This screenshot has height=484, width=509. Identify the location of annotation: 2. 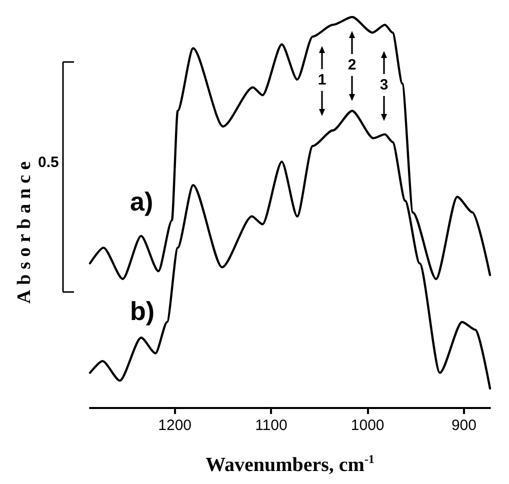
(352, 65).